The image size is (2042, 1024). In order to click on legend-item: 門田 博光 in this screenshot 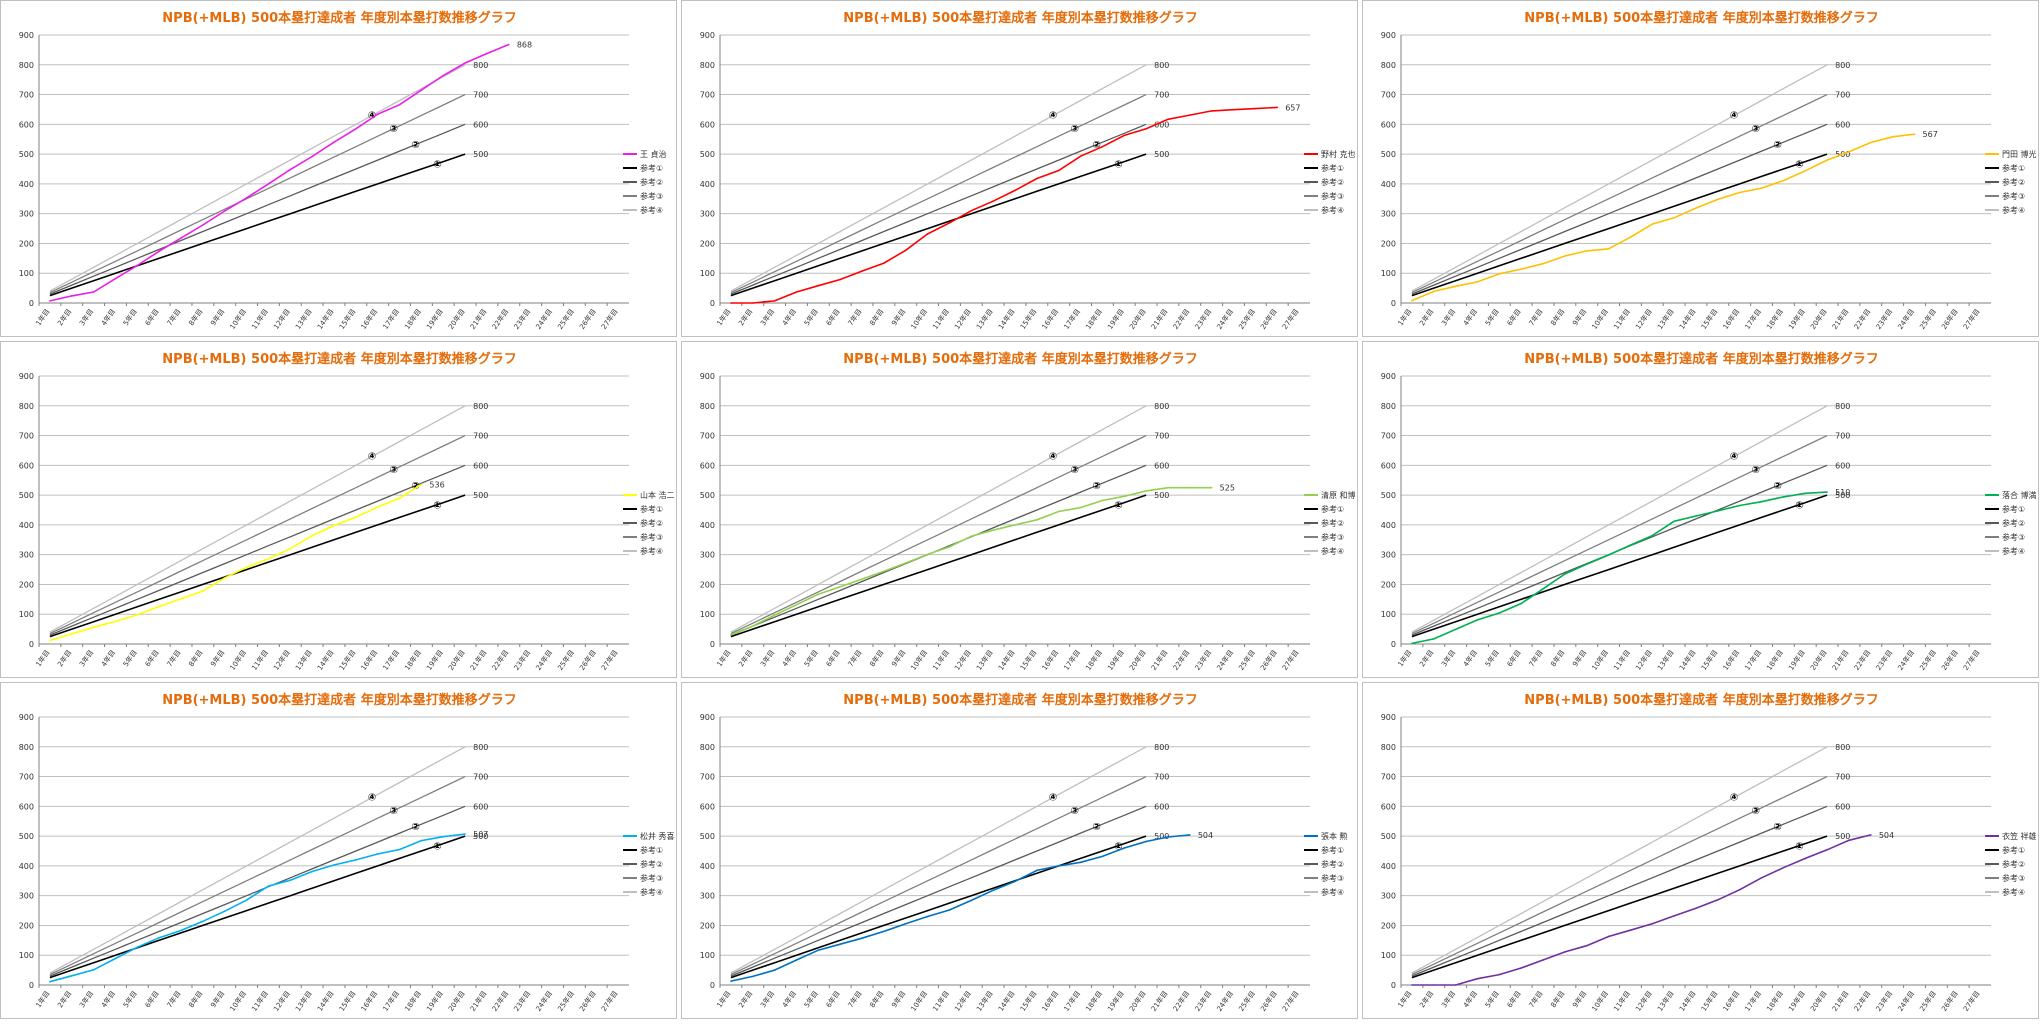, I will do `click(2012, 154)`.